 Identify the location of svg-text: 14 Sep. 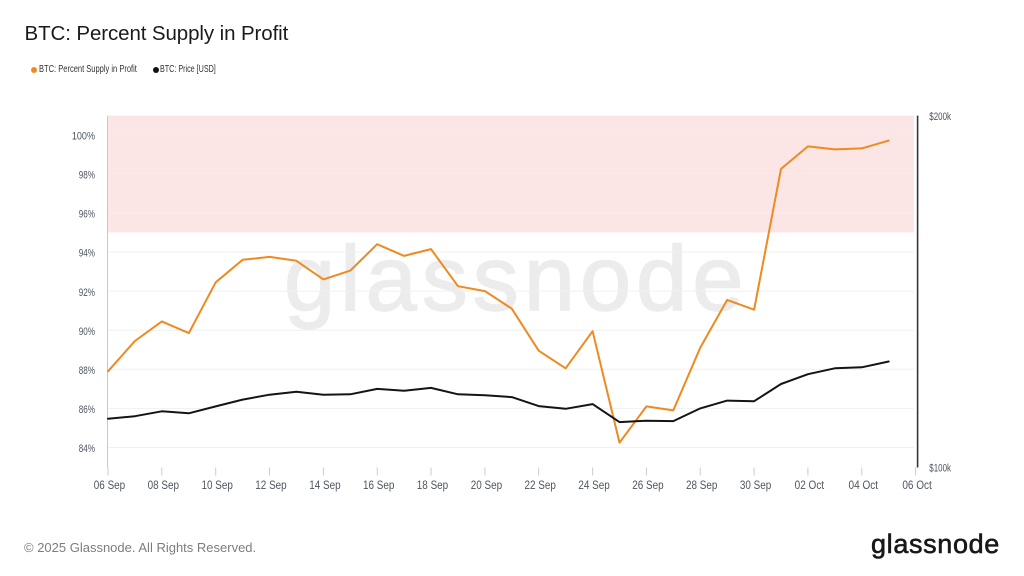
(324, 486).